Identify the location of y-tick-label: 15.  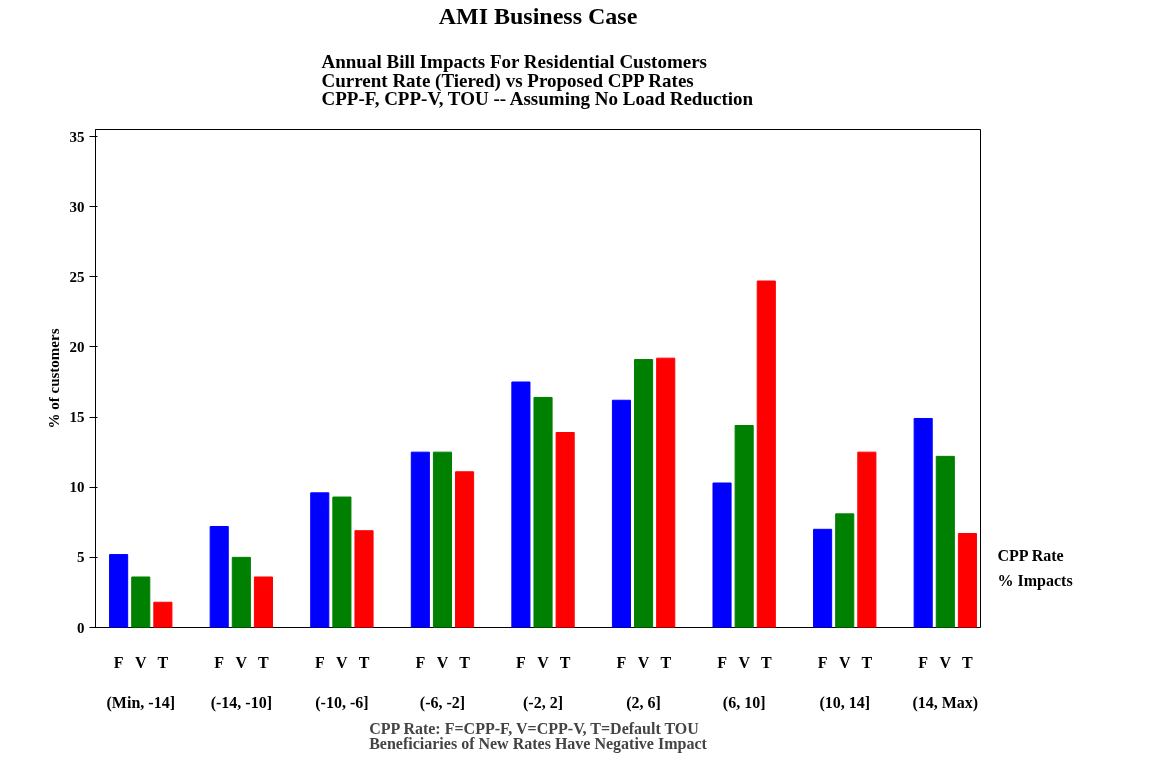
(77, 417).